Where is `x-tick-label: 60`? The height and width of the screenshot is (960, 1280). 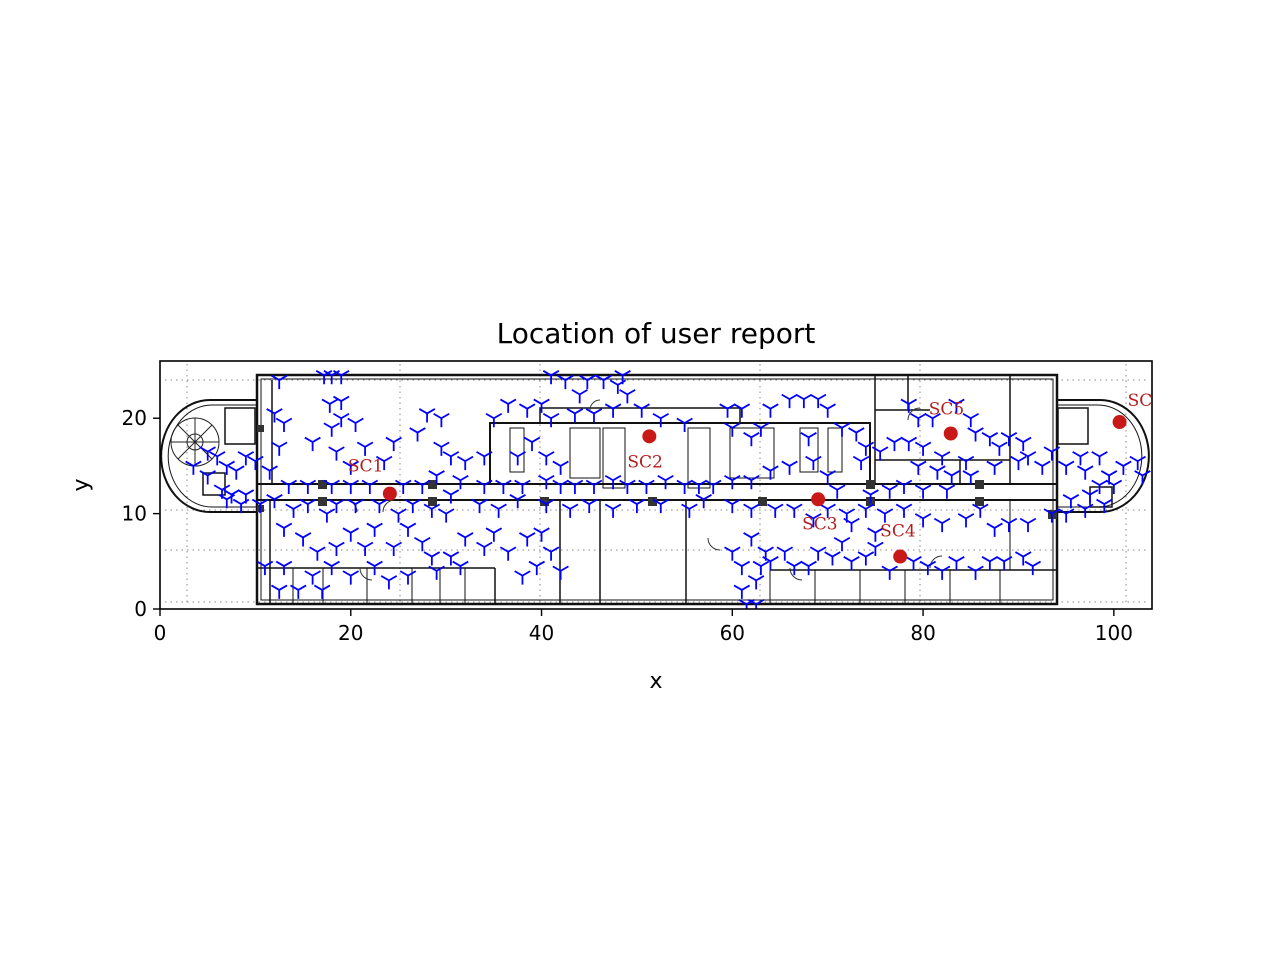 x-tick-label: 60 is located at coordinates (732, 633).